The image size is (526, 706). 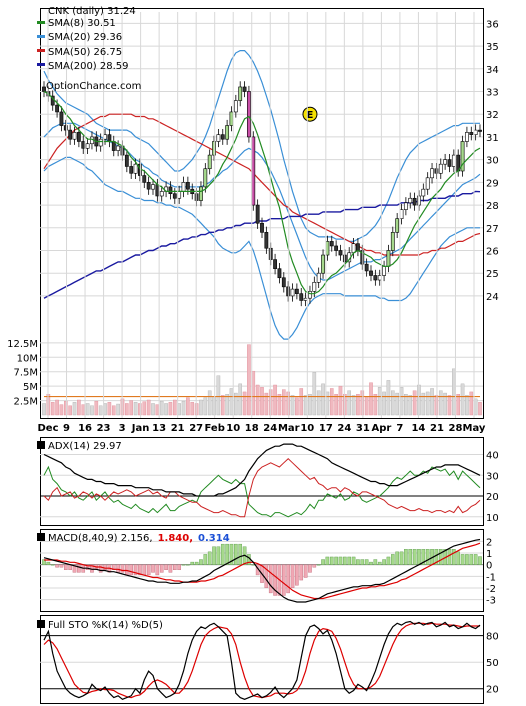 What do you see at coordinates (492, 206) in the screenshot?
I see `price-tick-label: 28` at bounding box center [492, 206].